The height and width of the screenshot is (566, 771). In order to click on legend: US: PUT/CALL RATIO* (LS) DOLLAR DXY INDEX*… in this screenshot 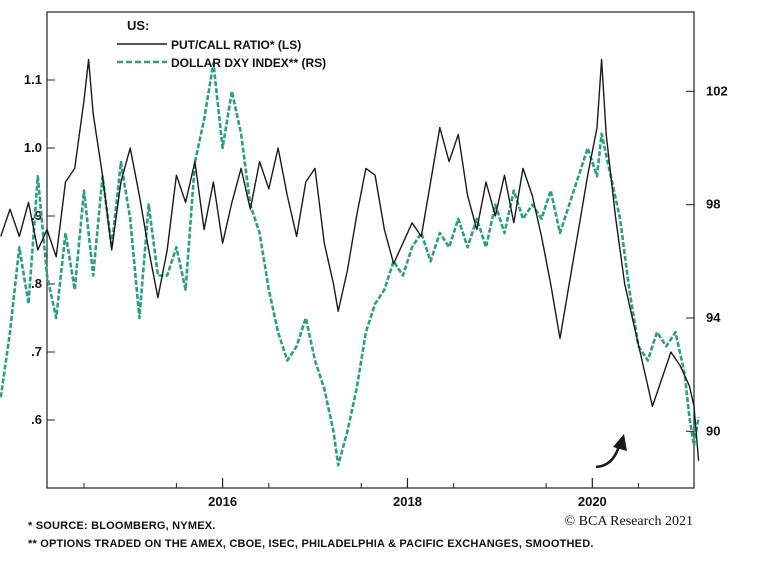, I will do `click(221, 44)`.